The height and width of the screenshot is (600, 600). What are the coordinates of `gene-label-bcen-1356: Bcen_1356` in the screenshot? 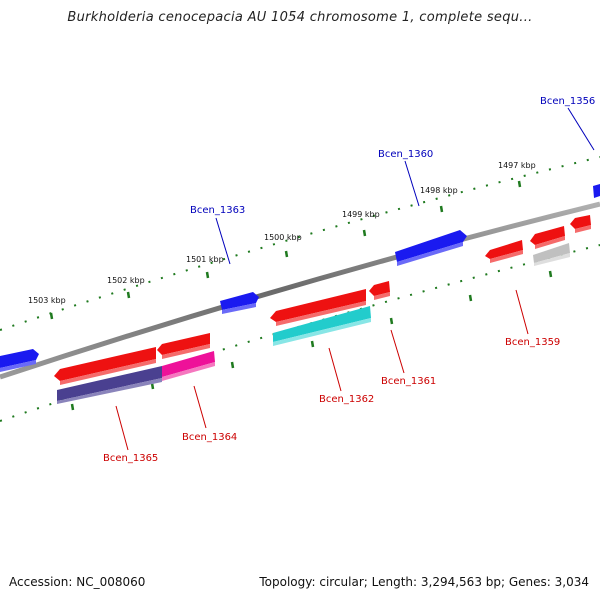 It's located at (567, 101).